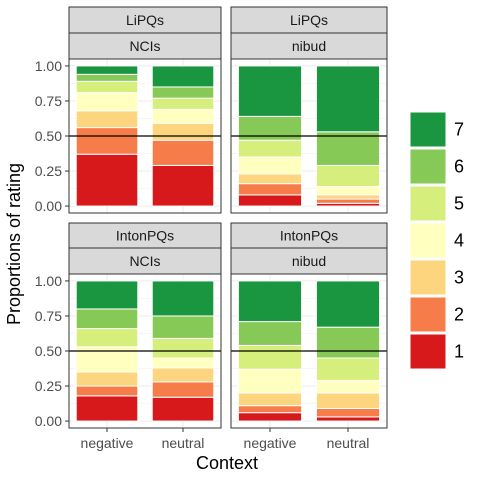 The height and width of the screenshot is (480, 480). Describe the element at coordinates (459, 352) in the screenshot. I see `legend-label: 1` at that location.